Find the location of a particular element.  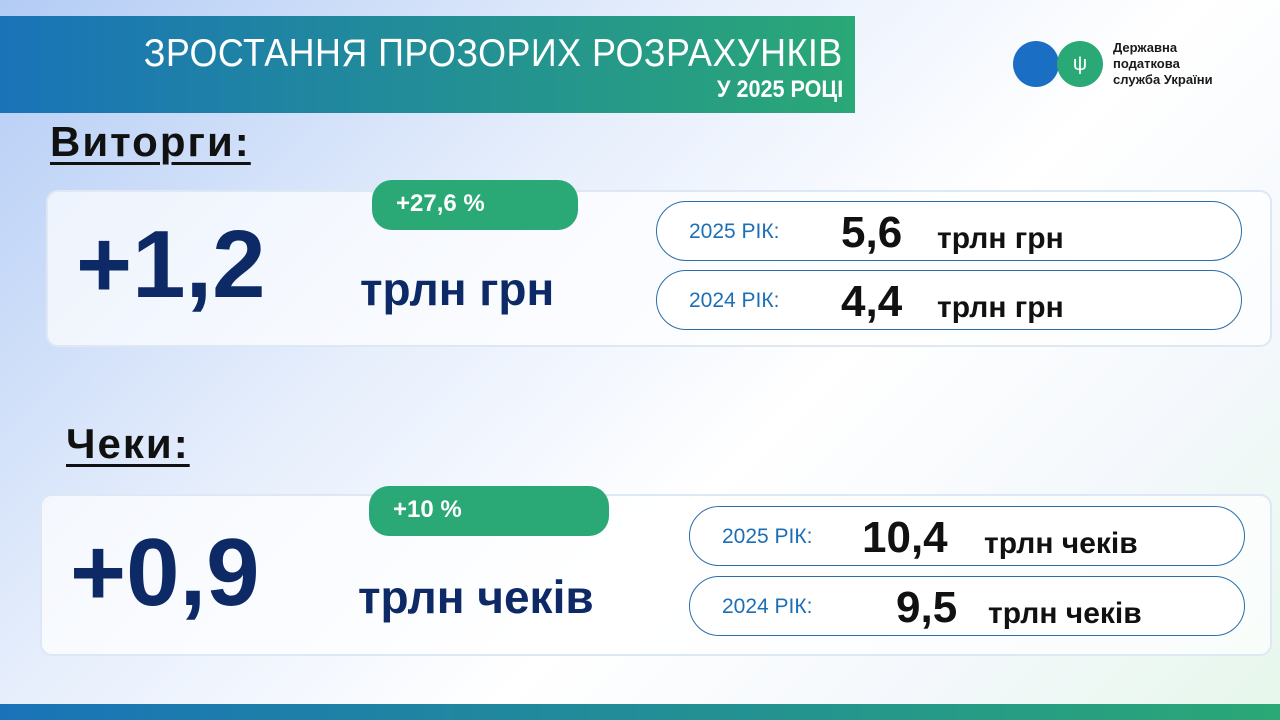

checks-row-2024: 2024 РІК: 9,5 трлн чеків is located at coordinates (967, 606).